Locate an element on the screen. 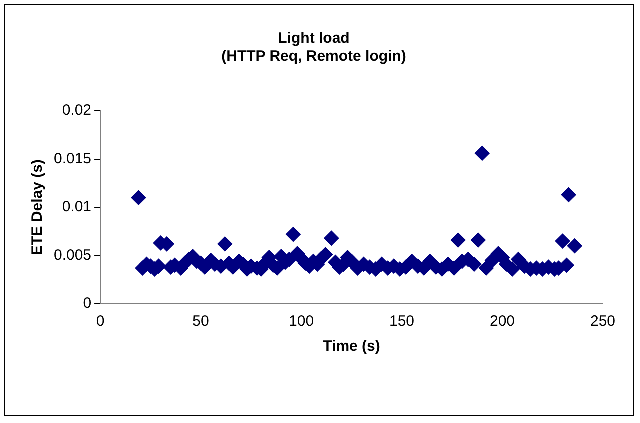  x-tick-label: 0 is located at coordinates (100, 321).